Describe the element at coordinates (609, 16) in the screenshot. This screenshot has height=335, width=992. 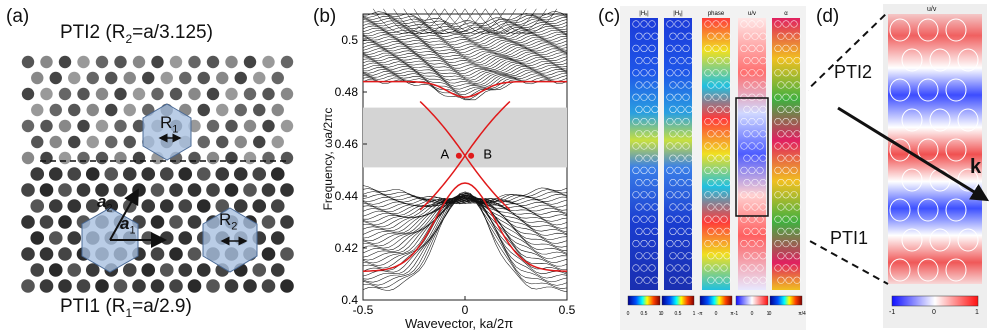
I see `panel-c-label: (c)` at that location.